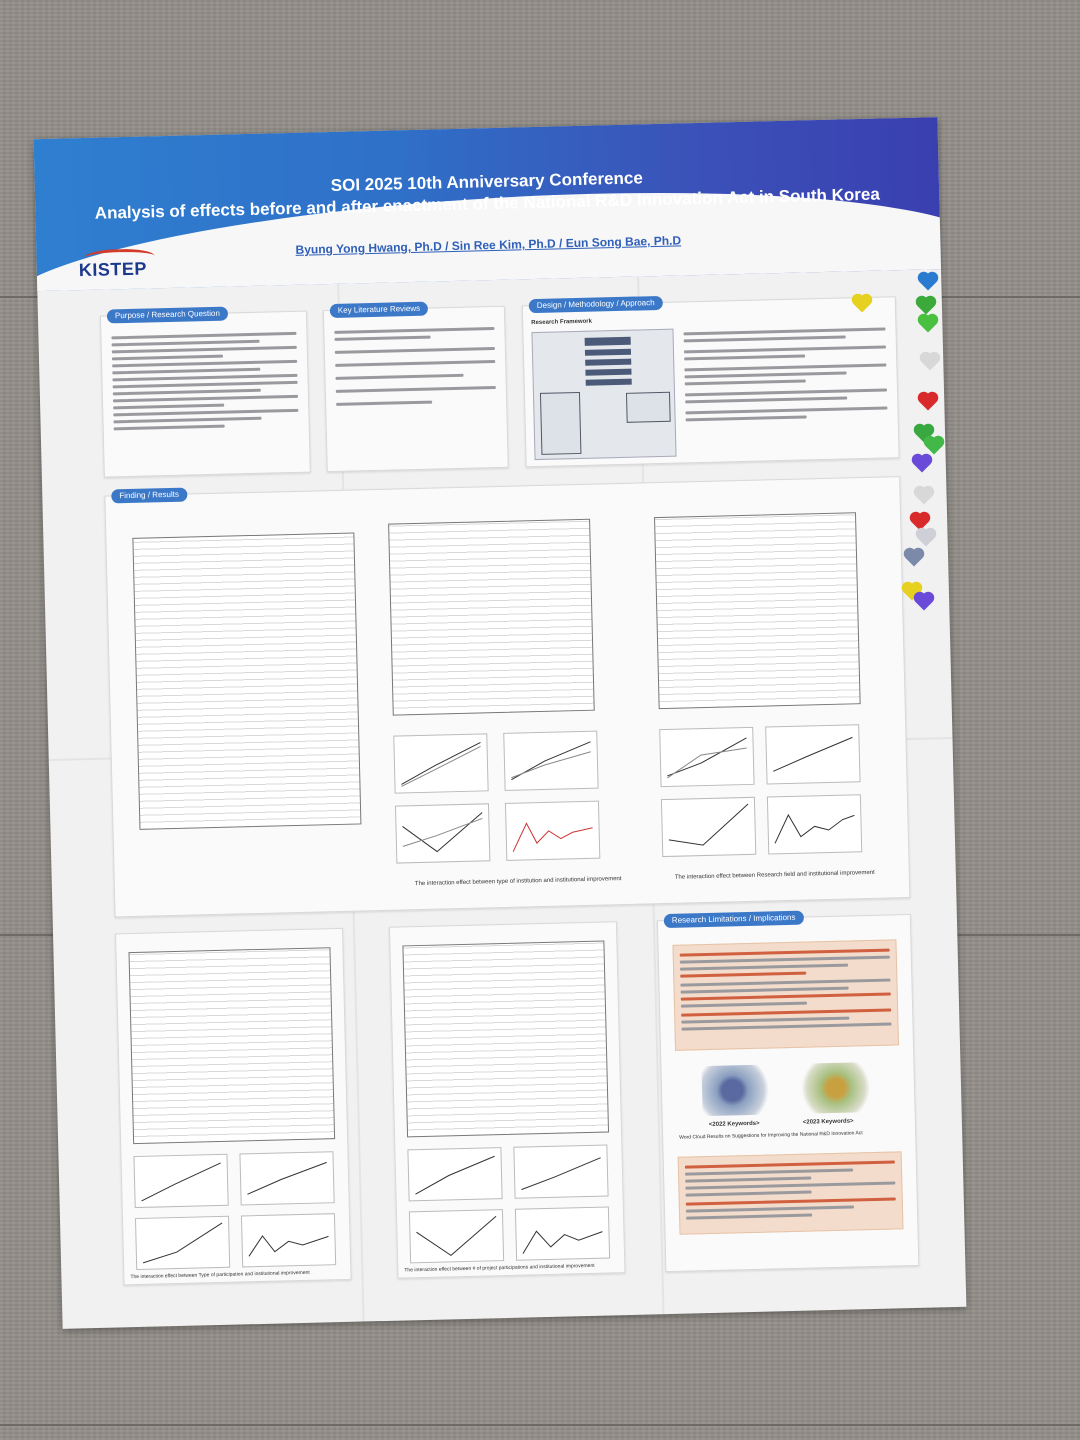 This screenshot has height=1440, width=1080. I want to click on literature-text, so click(415, 366).